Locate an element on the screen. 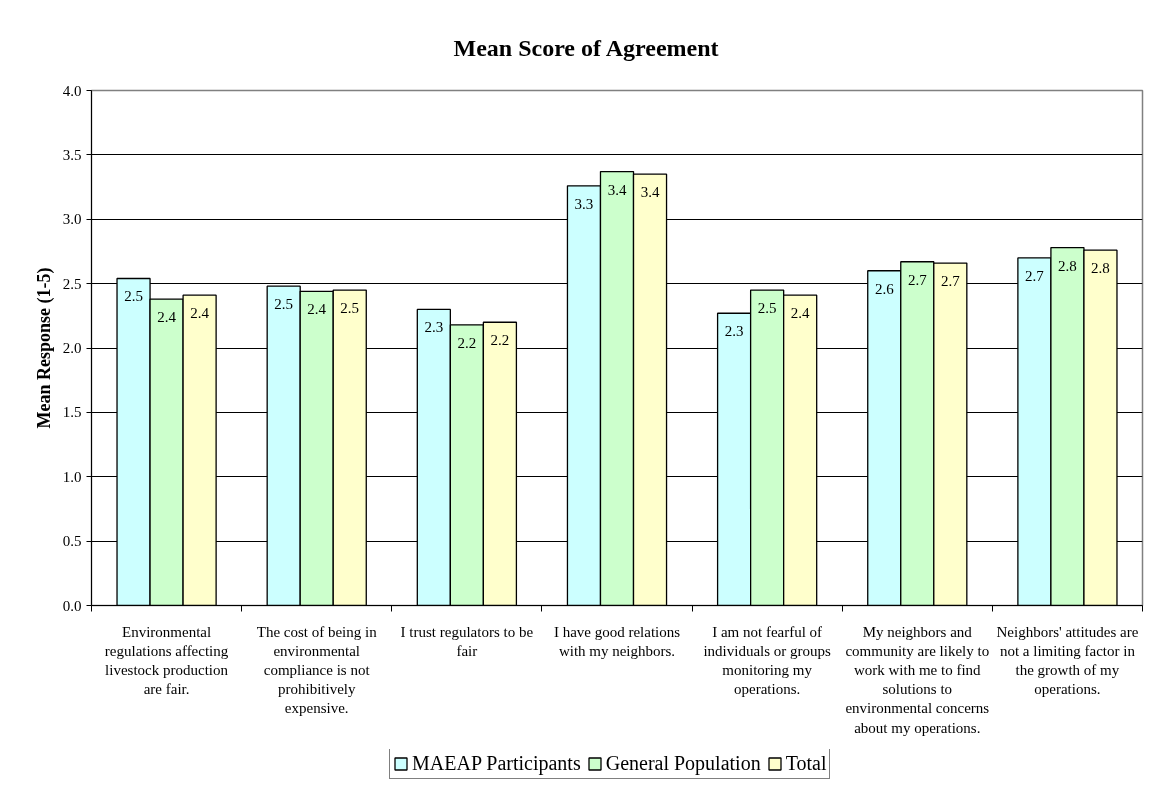  y-tick-label: 0.5 is located at coordinates (72, 541).